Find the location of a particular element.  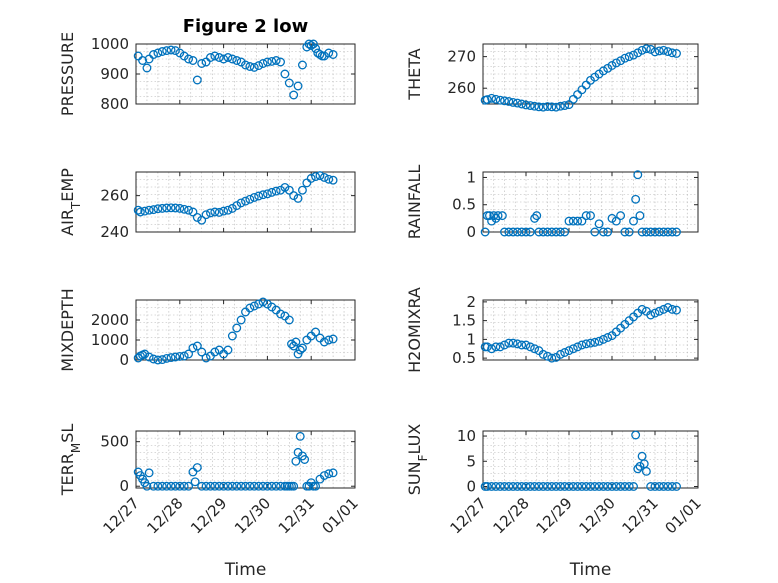

y-tick-label: 10 is located at coordinates (466, 436).